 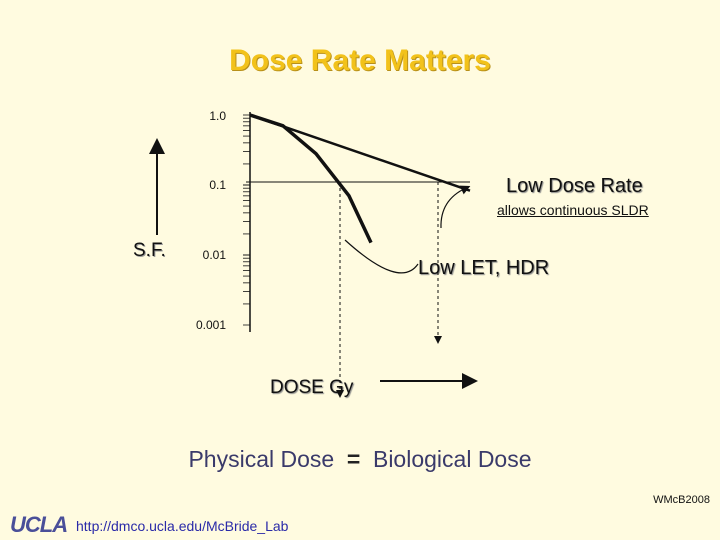 I want to click on physical-dose-text: Physical Dose, so click(x=261, y=459).